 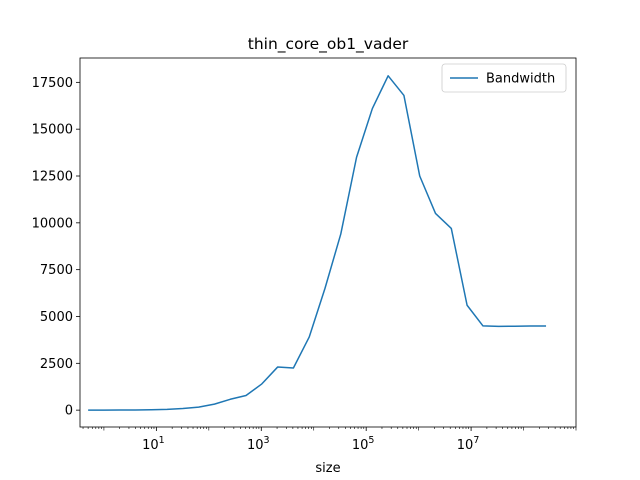 What do you see at coordinates (52, 83) in the screenshot?
I see `y-tick-label: 17500` at bounding box center [52, 83].